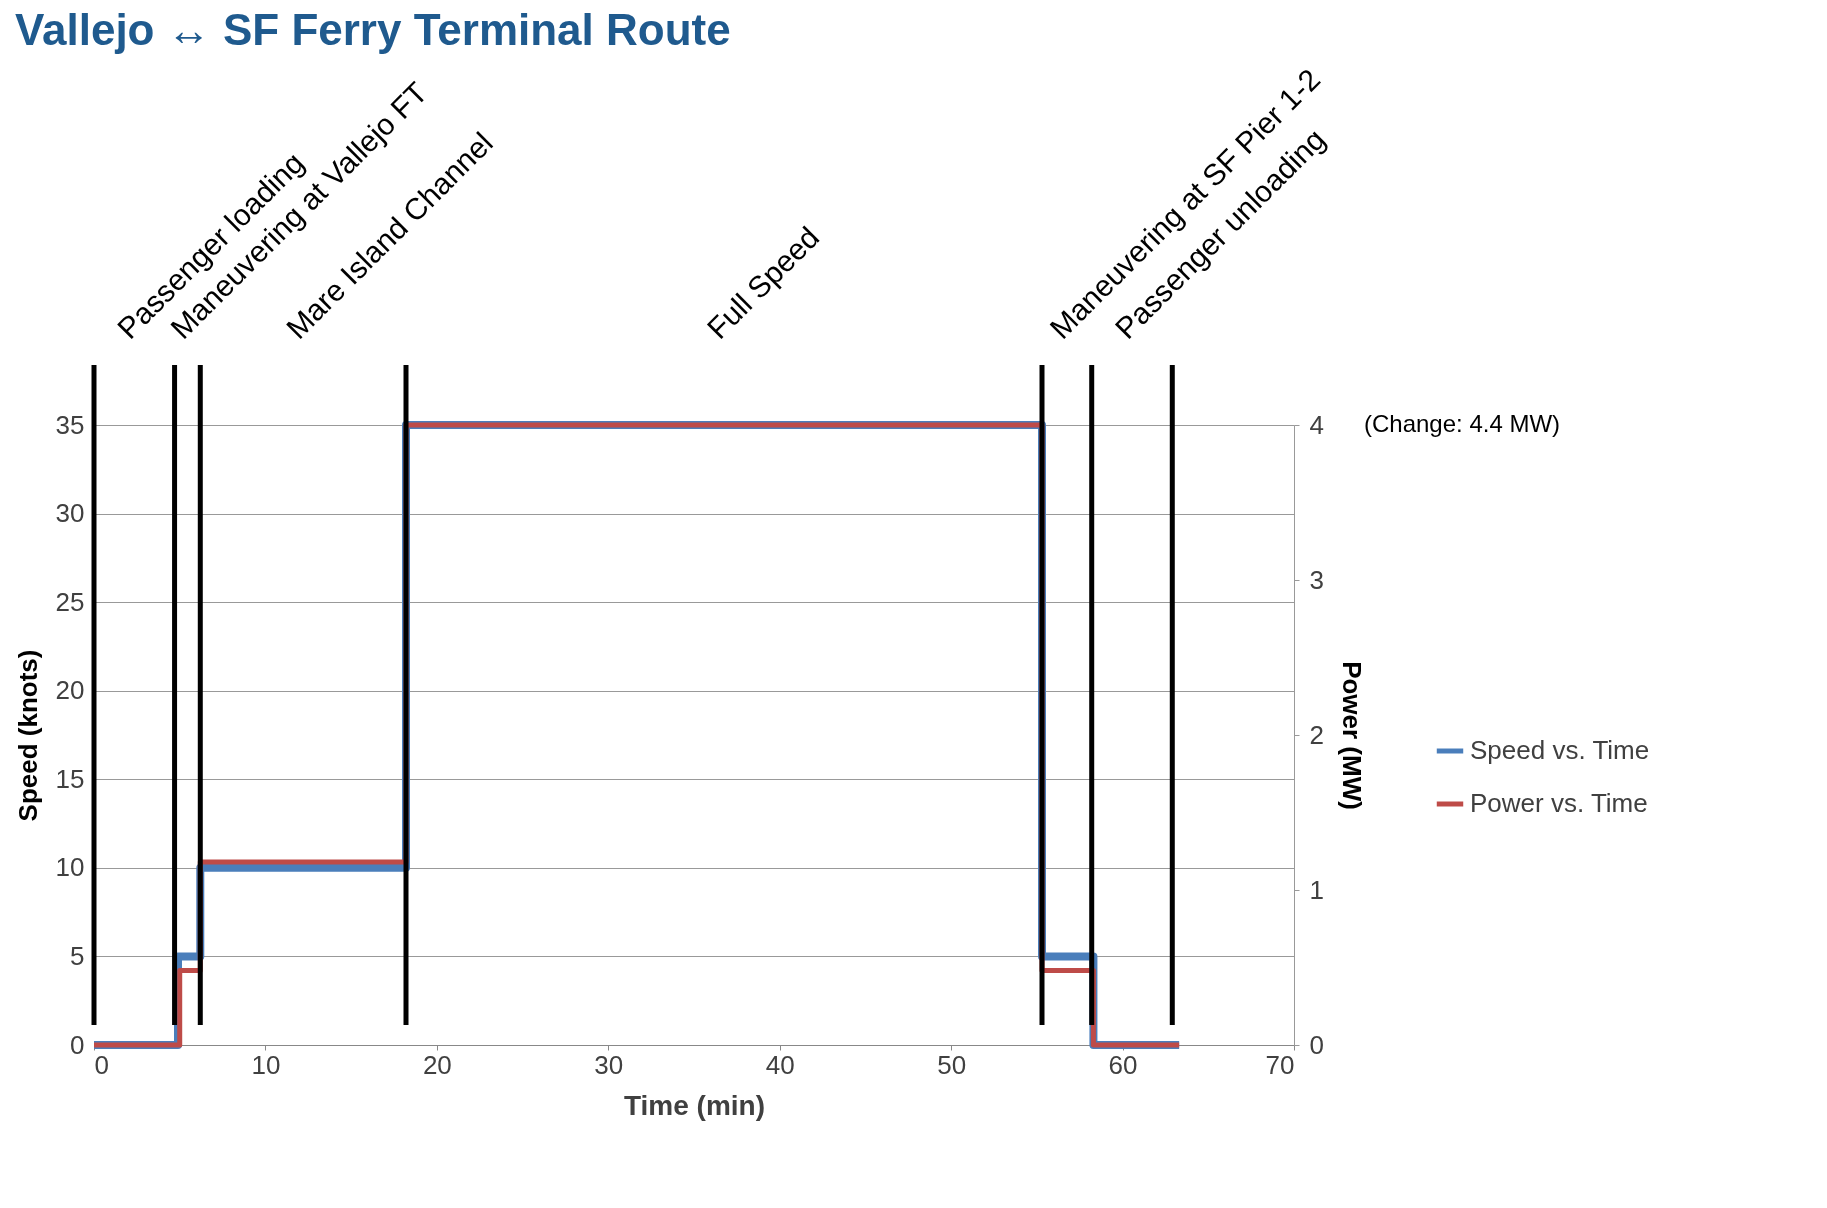  I want to click on y-axis-title: Speed (knots), so click(27, 735).